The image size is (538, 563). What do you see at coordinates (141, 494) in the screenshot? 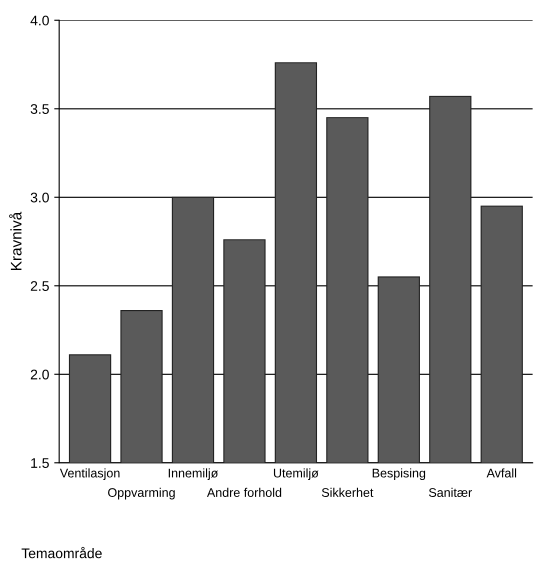
I see `x-tick-label: Oppvarming` at bounding box center [141, 494].